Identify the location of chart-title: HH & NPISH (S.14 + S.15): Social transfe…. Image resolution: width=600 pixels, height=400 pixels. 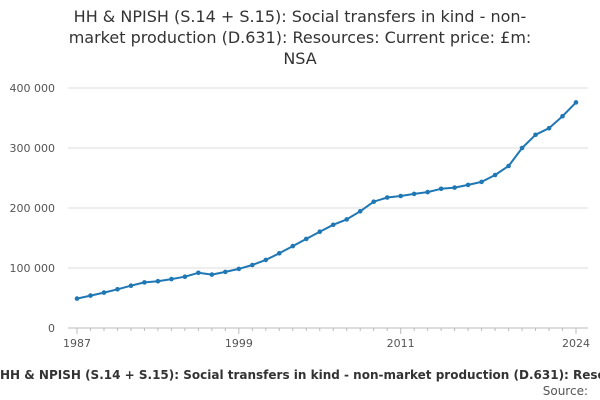
(300, 37).